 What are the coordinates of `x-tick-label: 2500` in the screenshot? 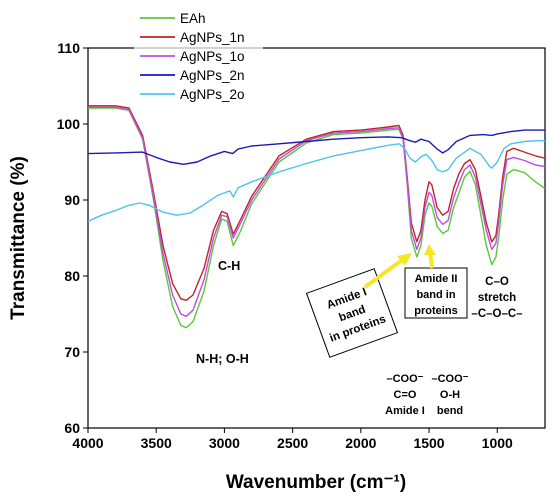 It's located at (292, 443).